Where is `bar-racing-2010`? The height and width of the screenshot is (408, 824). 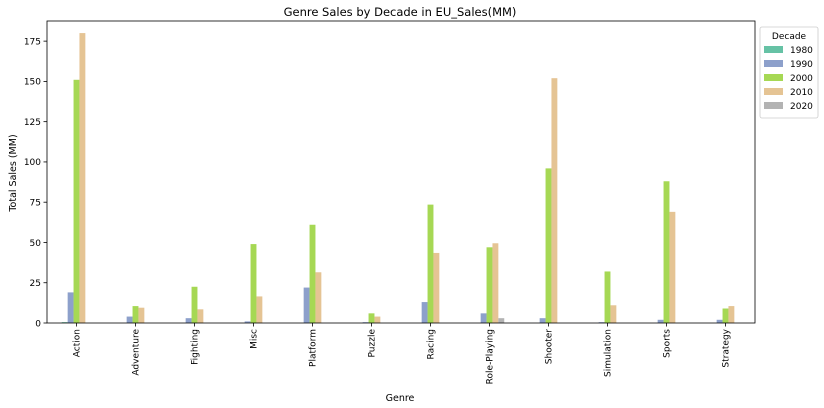 bar-racing-2010 is located at coordinates (436, 287).